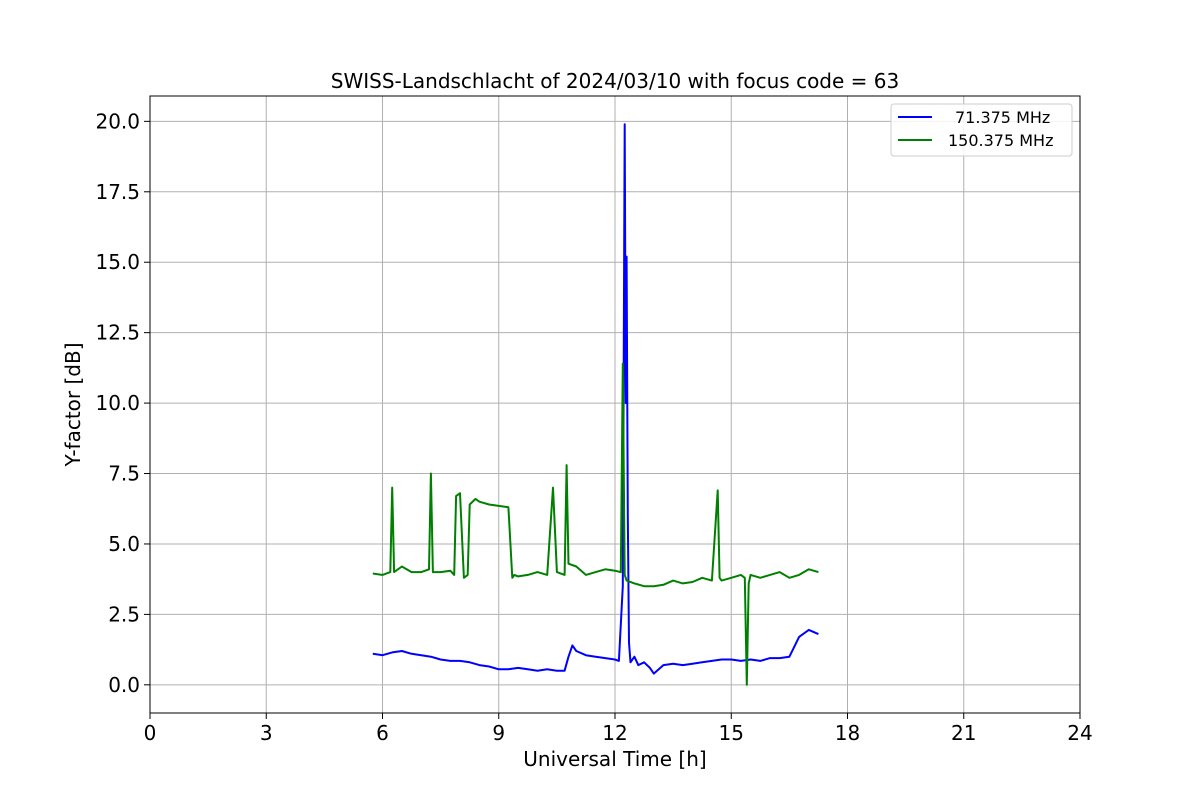 Image resolution: width=1200 pixels, height=800 pixels. I want to click on legend-label-71-mhz: 71.375 MHz, so click(1002, 117).